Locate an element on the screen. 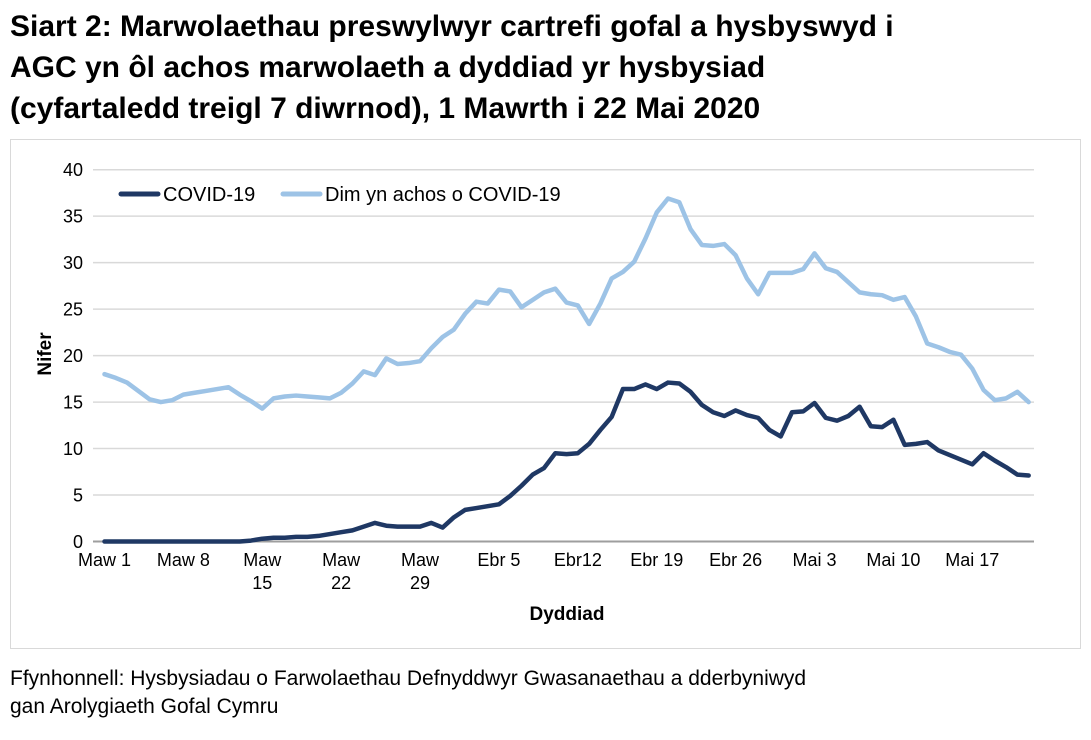  x-tick-label-line2: 29 is located at coordinates (420, 583).